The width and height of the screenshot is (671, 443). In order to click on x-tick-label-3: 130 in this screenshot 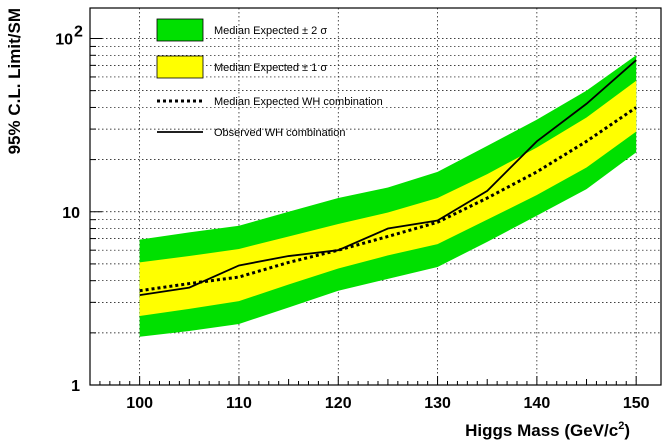, I will do `click(437, 403)`.